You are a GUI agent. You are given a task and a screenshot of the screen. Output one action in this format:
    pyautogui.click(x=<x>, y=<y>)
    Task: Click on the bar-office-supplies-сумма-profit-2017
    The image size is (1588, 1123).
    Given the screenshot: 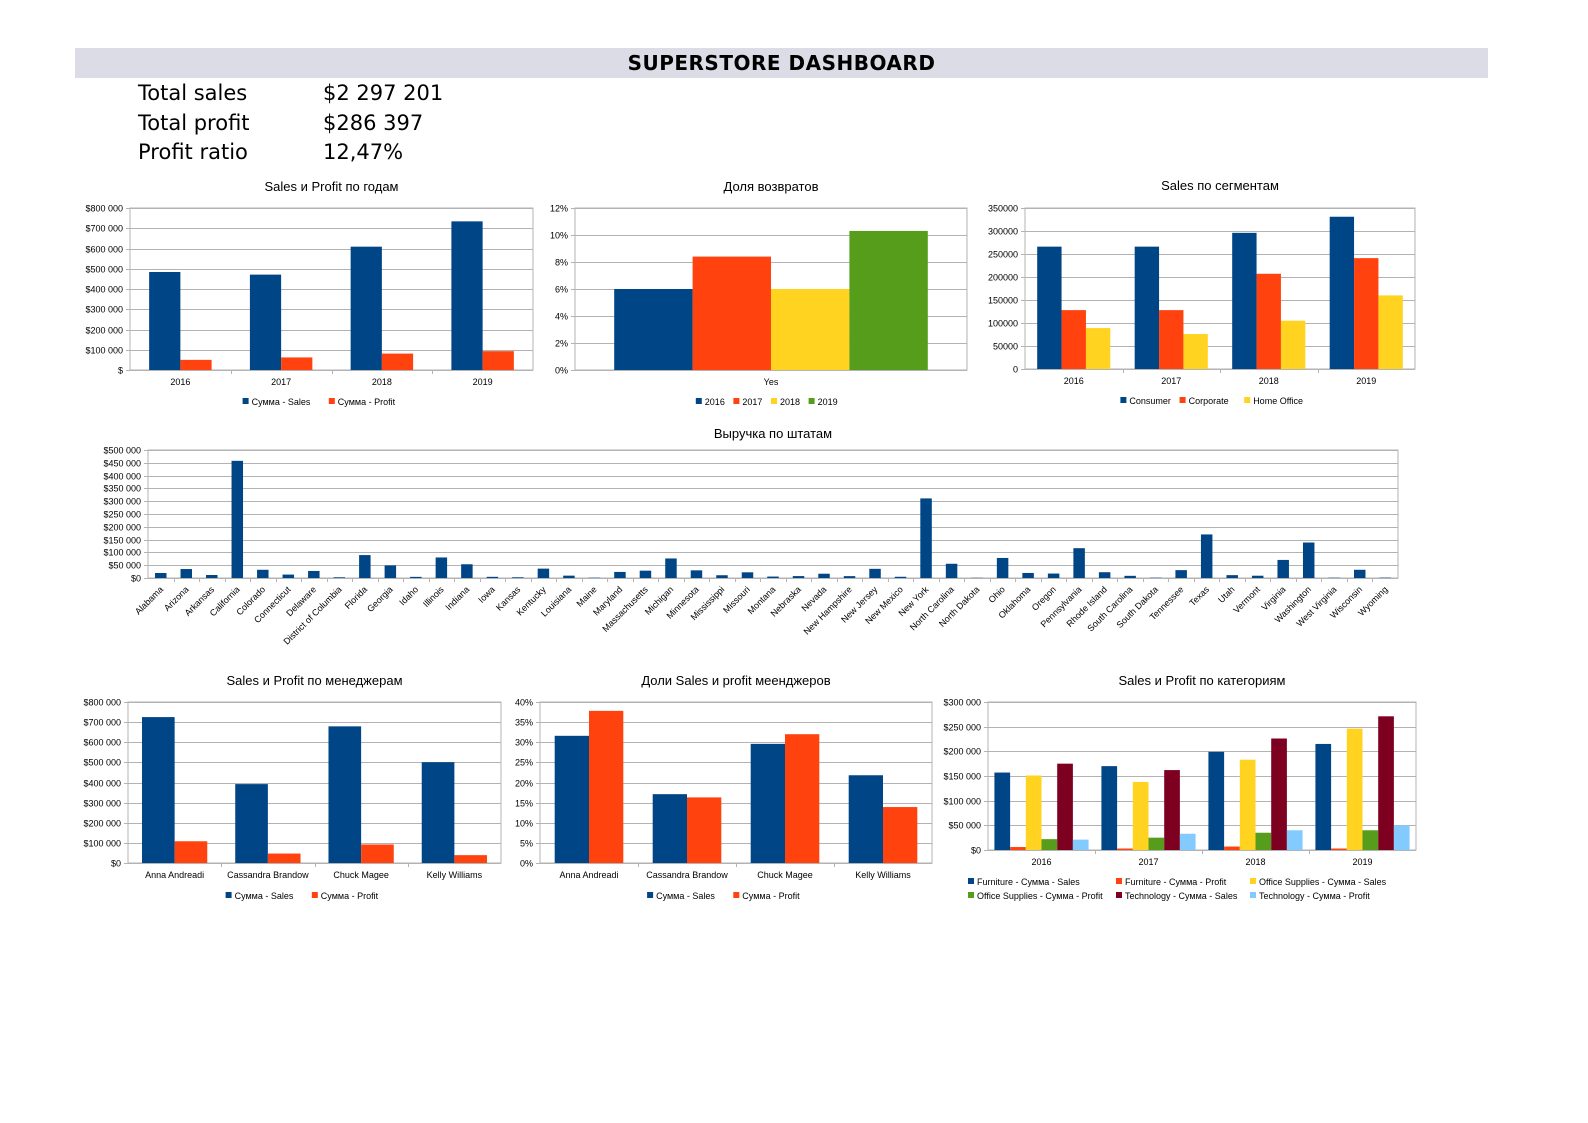 What is the action you would take?
    pyautogui.click(x=1156, y=843)
    